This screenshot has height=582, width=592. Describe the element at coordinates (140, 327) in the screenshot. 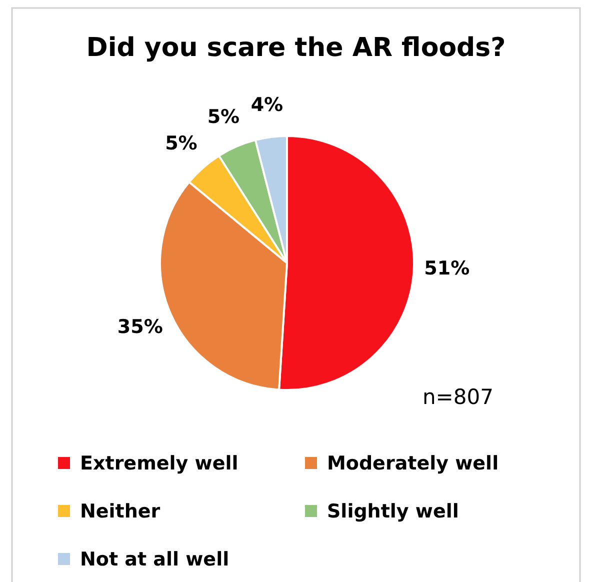

I see `data-label: 35%` at that location.